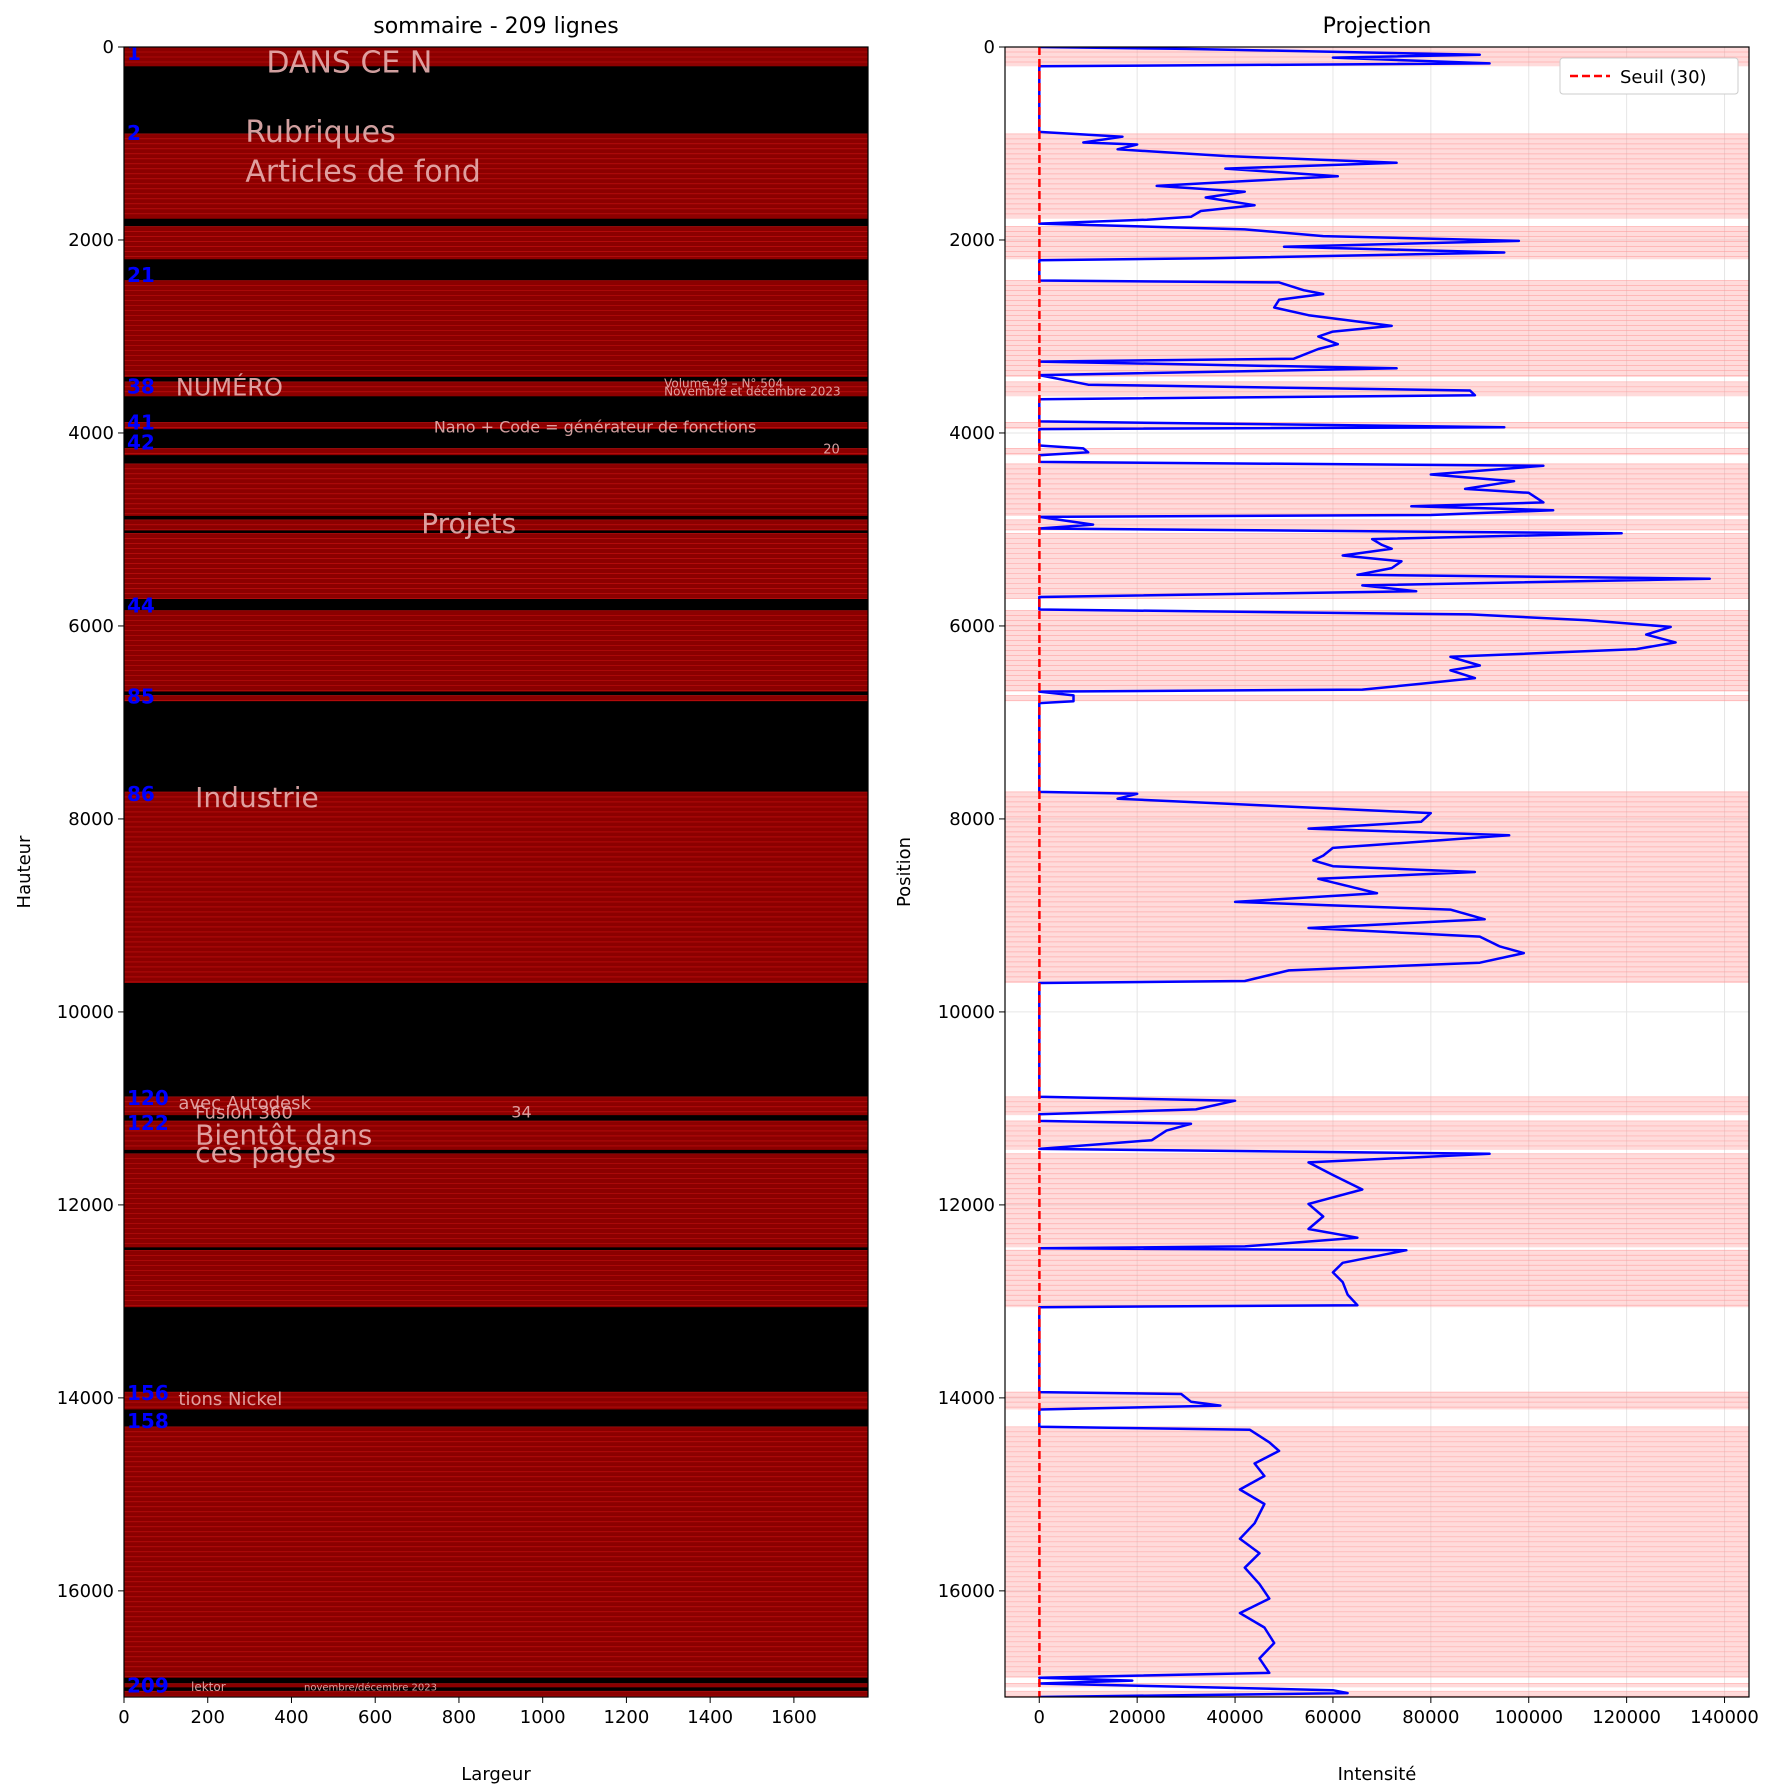 This screenshot has height=1785, width=1777. What do you see at coordinates (148, 1685) in the screenshot?
I see `line-number-label: 209` at bounding box center [148, 1685].